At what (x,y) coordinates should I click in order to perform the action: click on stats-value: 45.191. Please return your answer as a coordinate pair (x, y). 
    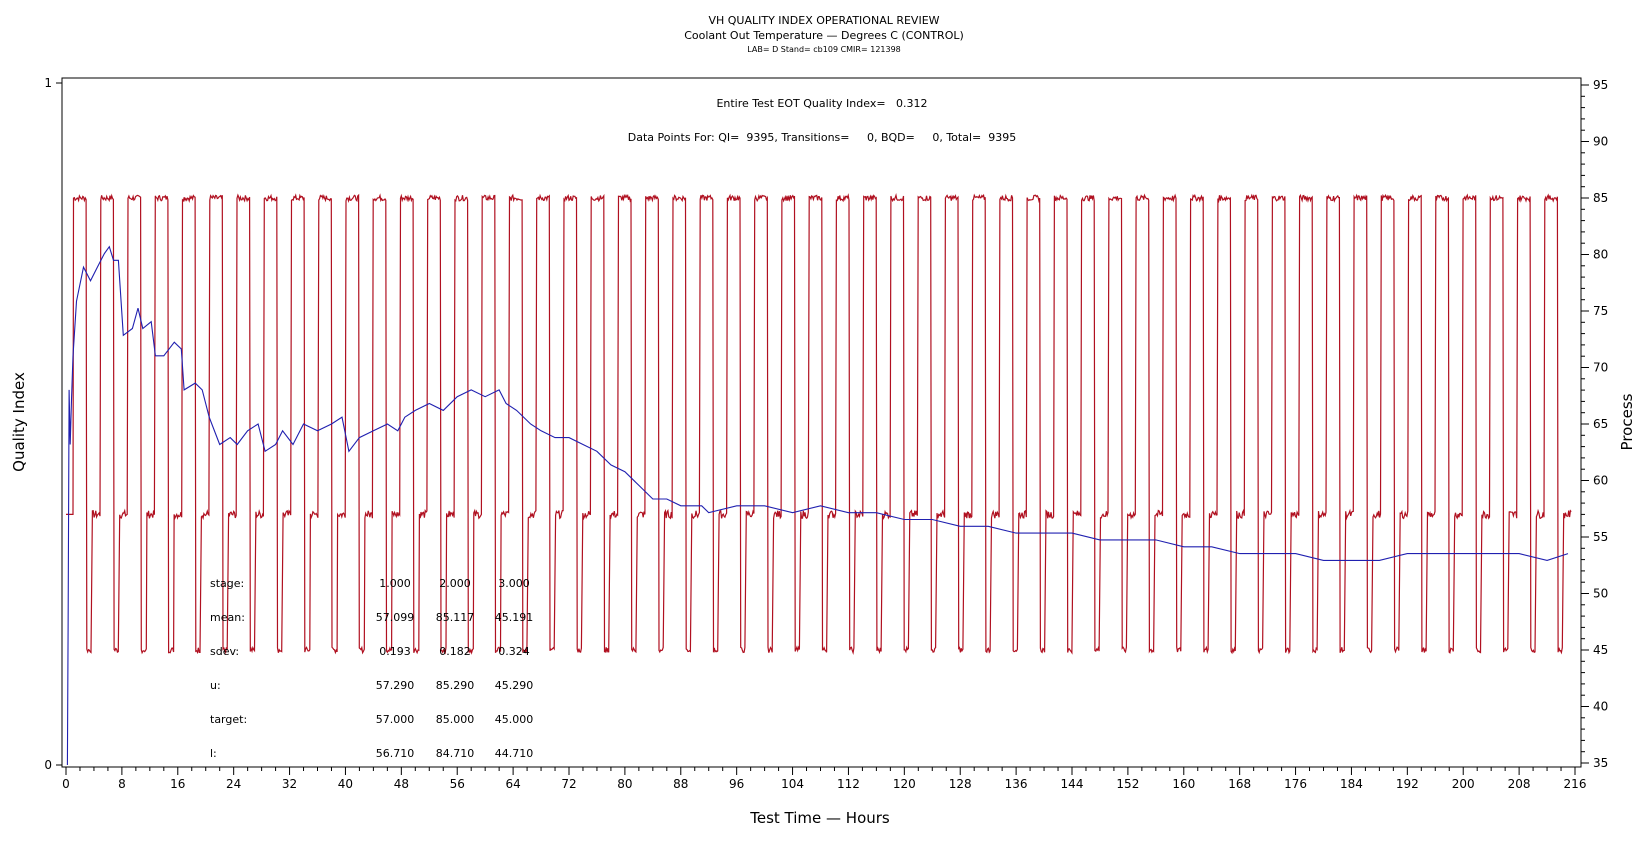
    Looking at the image, I should click on (514, 617).